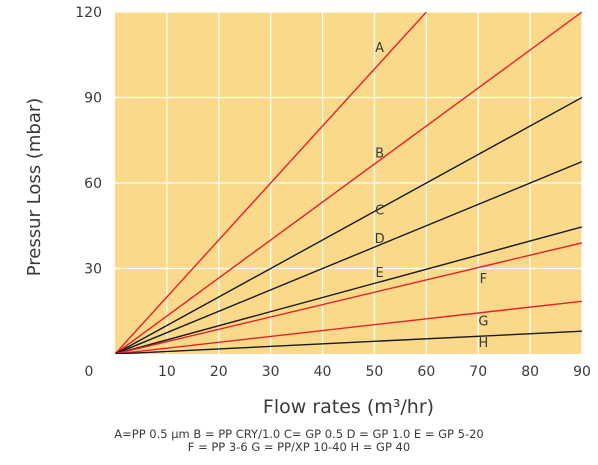 Image resolution: width=598 pixels, height=465 pixels. Describe the element at coordinates (530, 372) in the screenshot. I see `x-tick-label: 80` at that location.